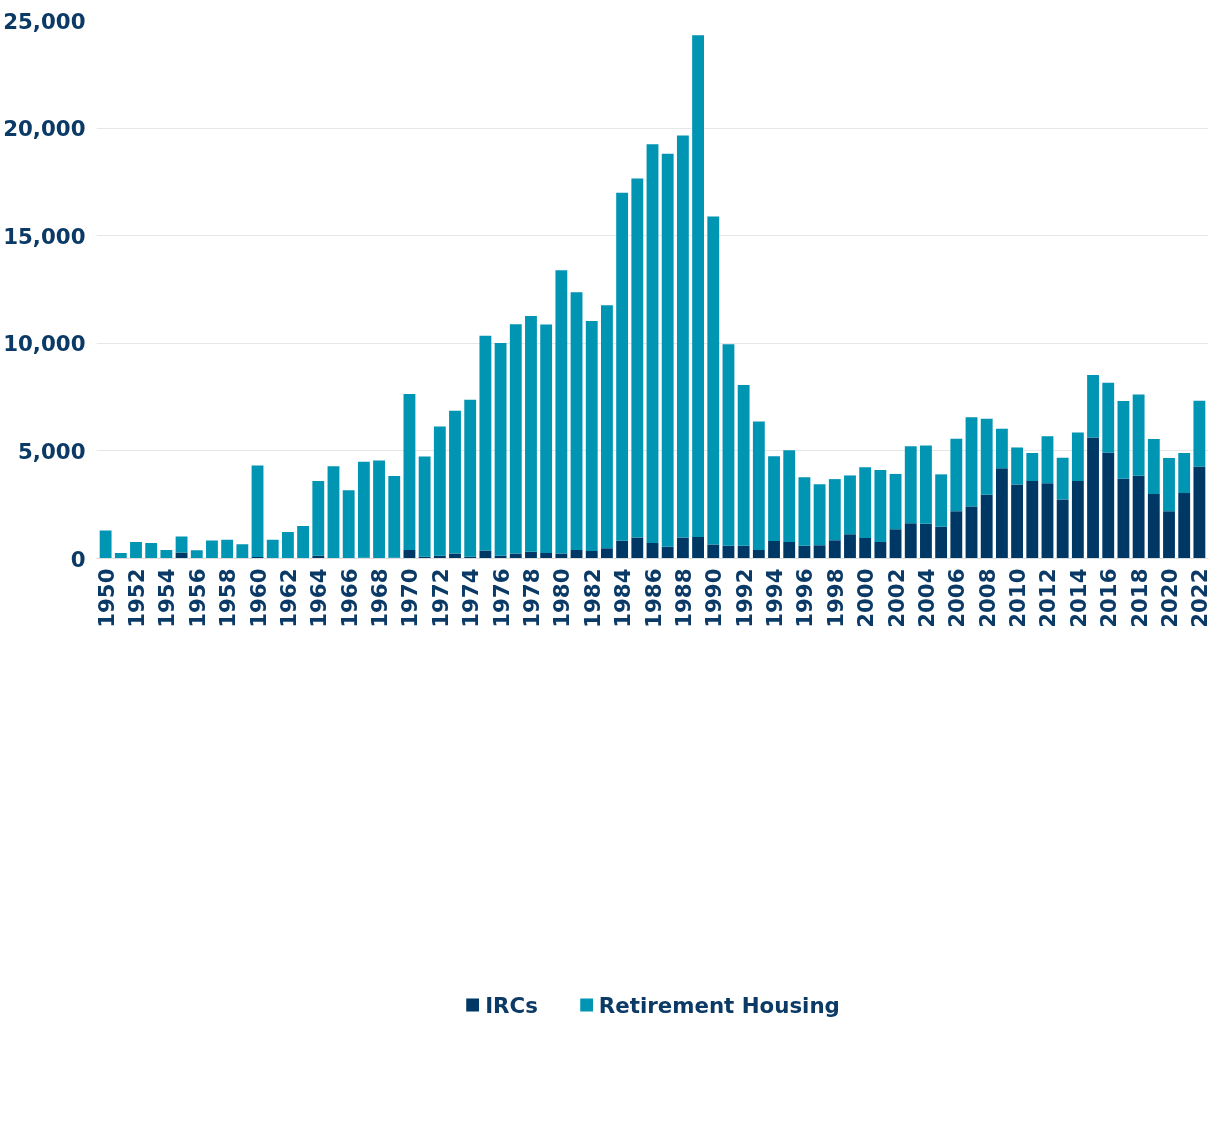 The image size is (1212, 1138). What do you see at coordinates (653, 598) in the screenshot?
I see `x-tick-label: 1986` at bounding box center [653, 598].